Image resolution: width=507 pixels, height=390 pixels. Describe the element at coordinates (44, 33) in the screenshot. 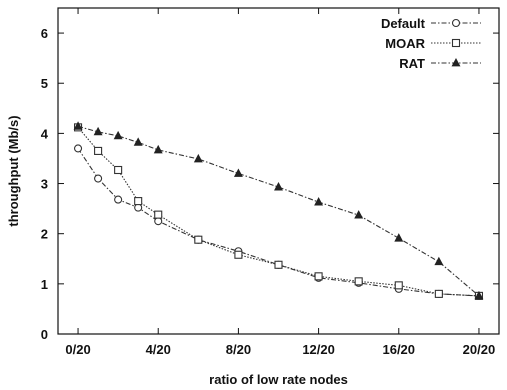

I see `y-tick-label: 6` at that location.